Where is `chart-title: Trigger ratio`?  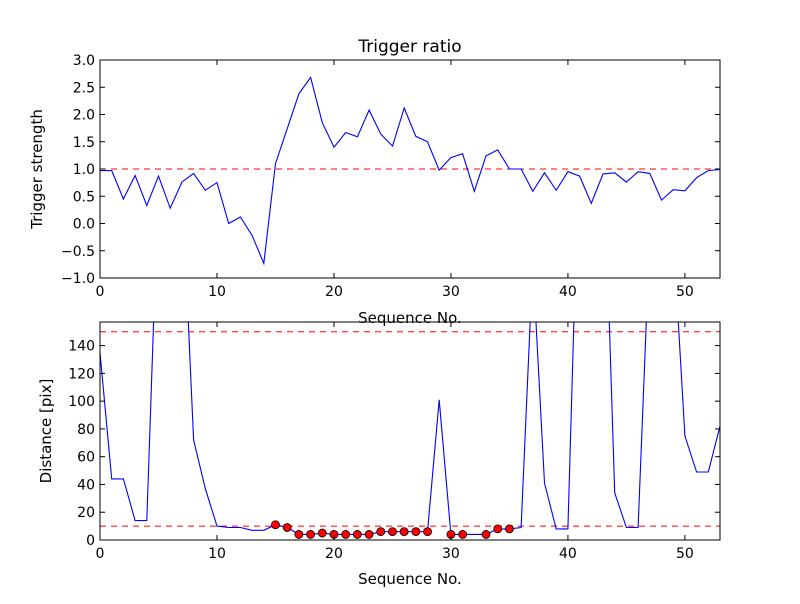 chart-title: Trigger ratio is located at coordinates (409, 47).